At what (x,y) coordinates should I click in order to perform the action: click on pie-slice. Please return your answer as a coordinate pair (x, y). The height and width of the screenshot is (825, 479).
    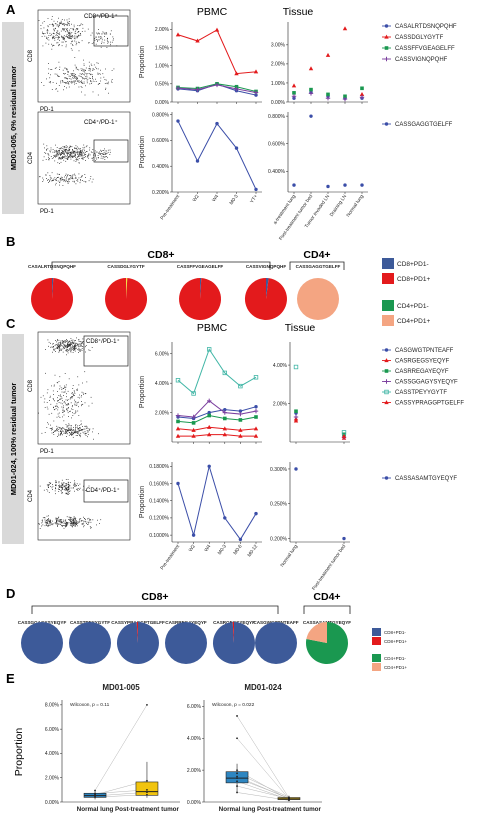
    Looking at the image, I should click on (200, 299).